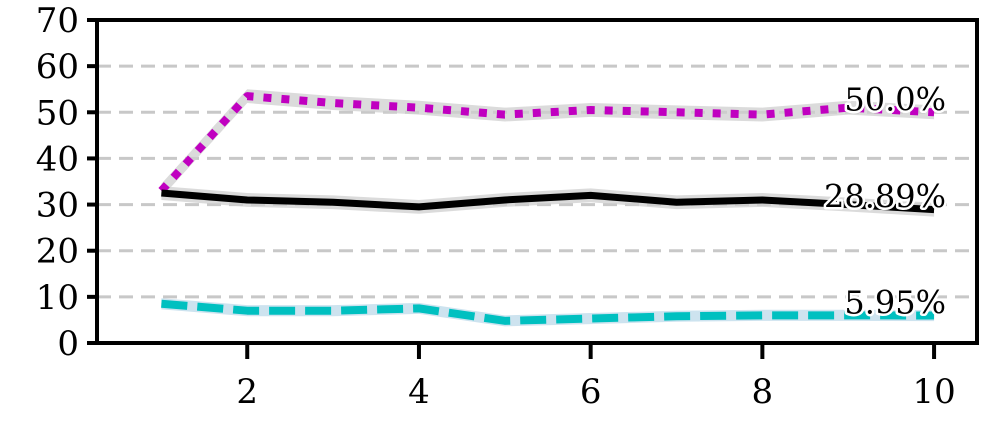  I want to click on series-1-line, so click(548, 201).